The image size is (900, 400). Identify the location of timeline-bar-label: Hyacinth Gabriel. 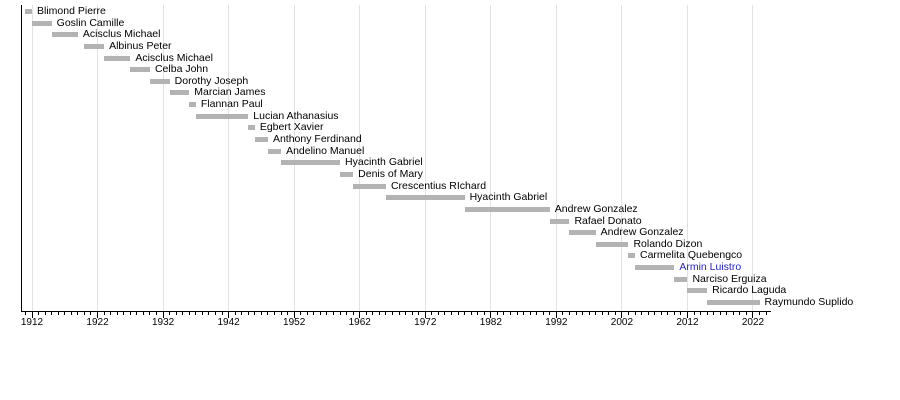
(508, 197).